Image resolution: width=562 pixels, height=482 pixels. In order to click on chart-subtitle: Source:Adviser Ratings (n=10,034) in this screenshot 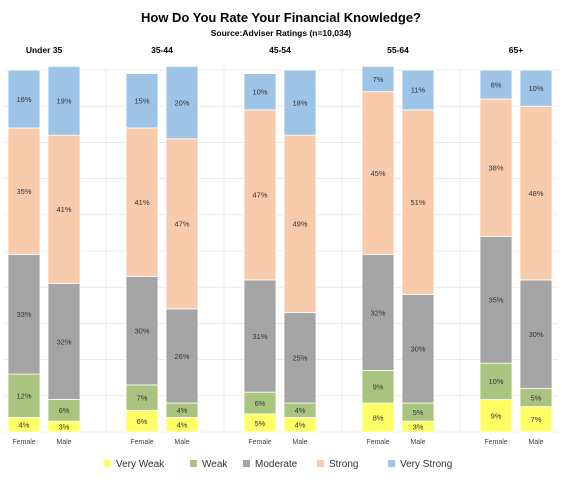, I will do `click(281, 33)`.